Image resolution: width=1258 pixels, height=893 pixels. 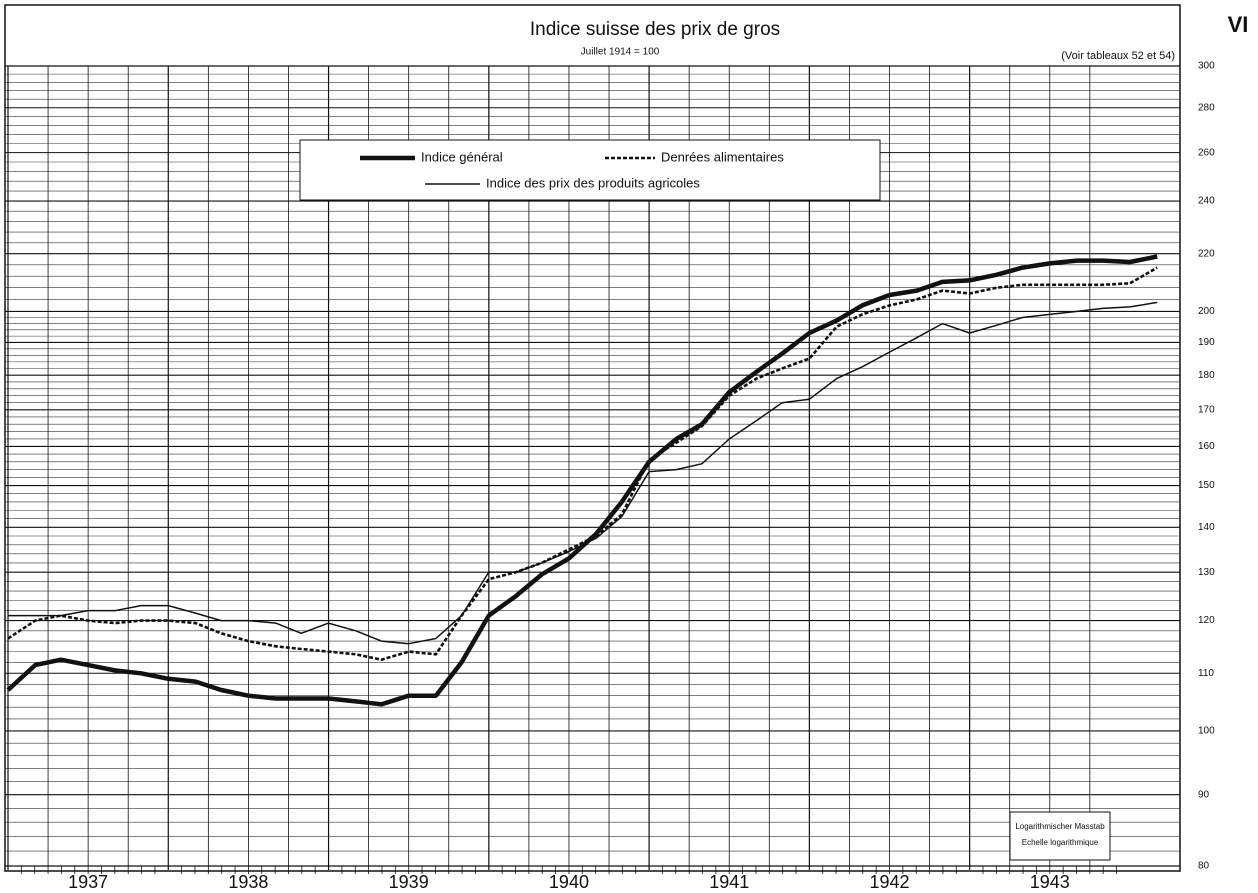 What do you see at coordinates (1206, 409) in the screenshot?
I see `y-tick-label: 170` at bounding box center [1206, 409].